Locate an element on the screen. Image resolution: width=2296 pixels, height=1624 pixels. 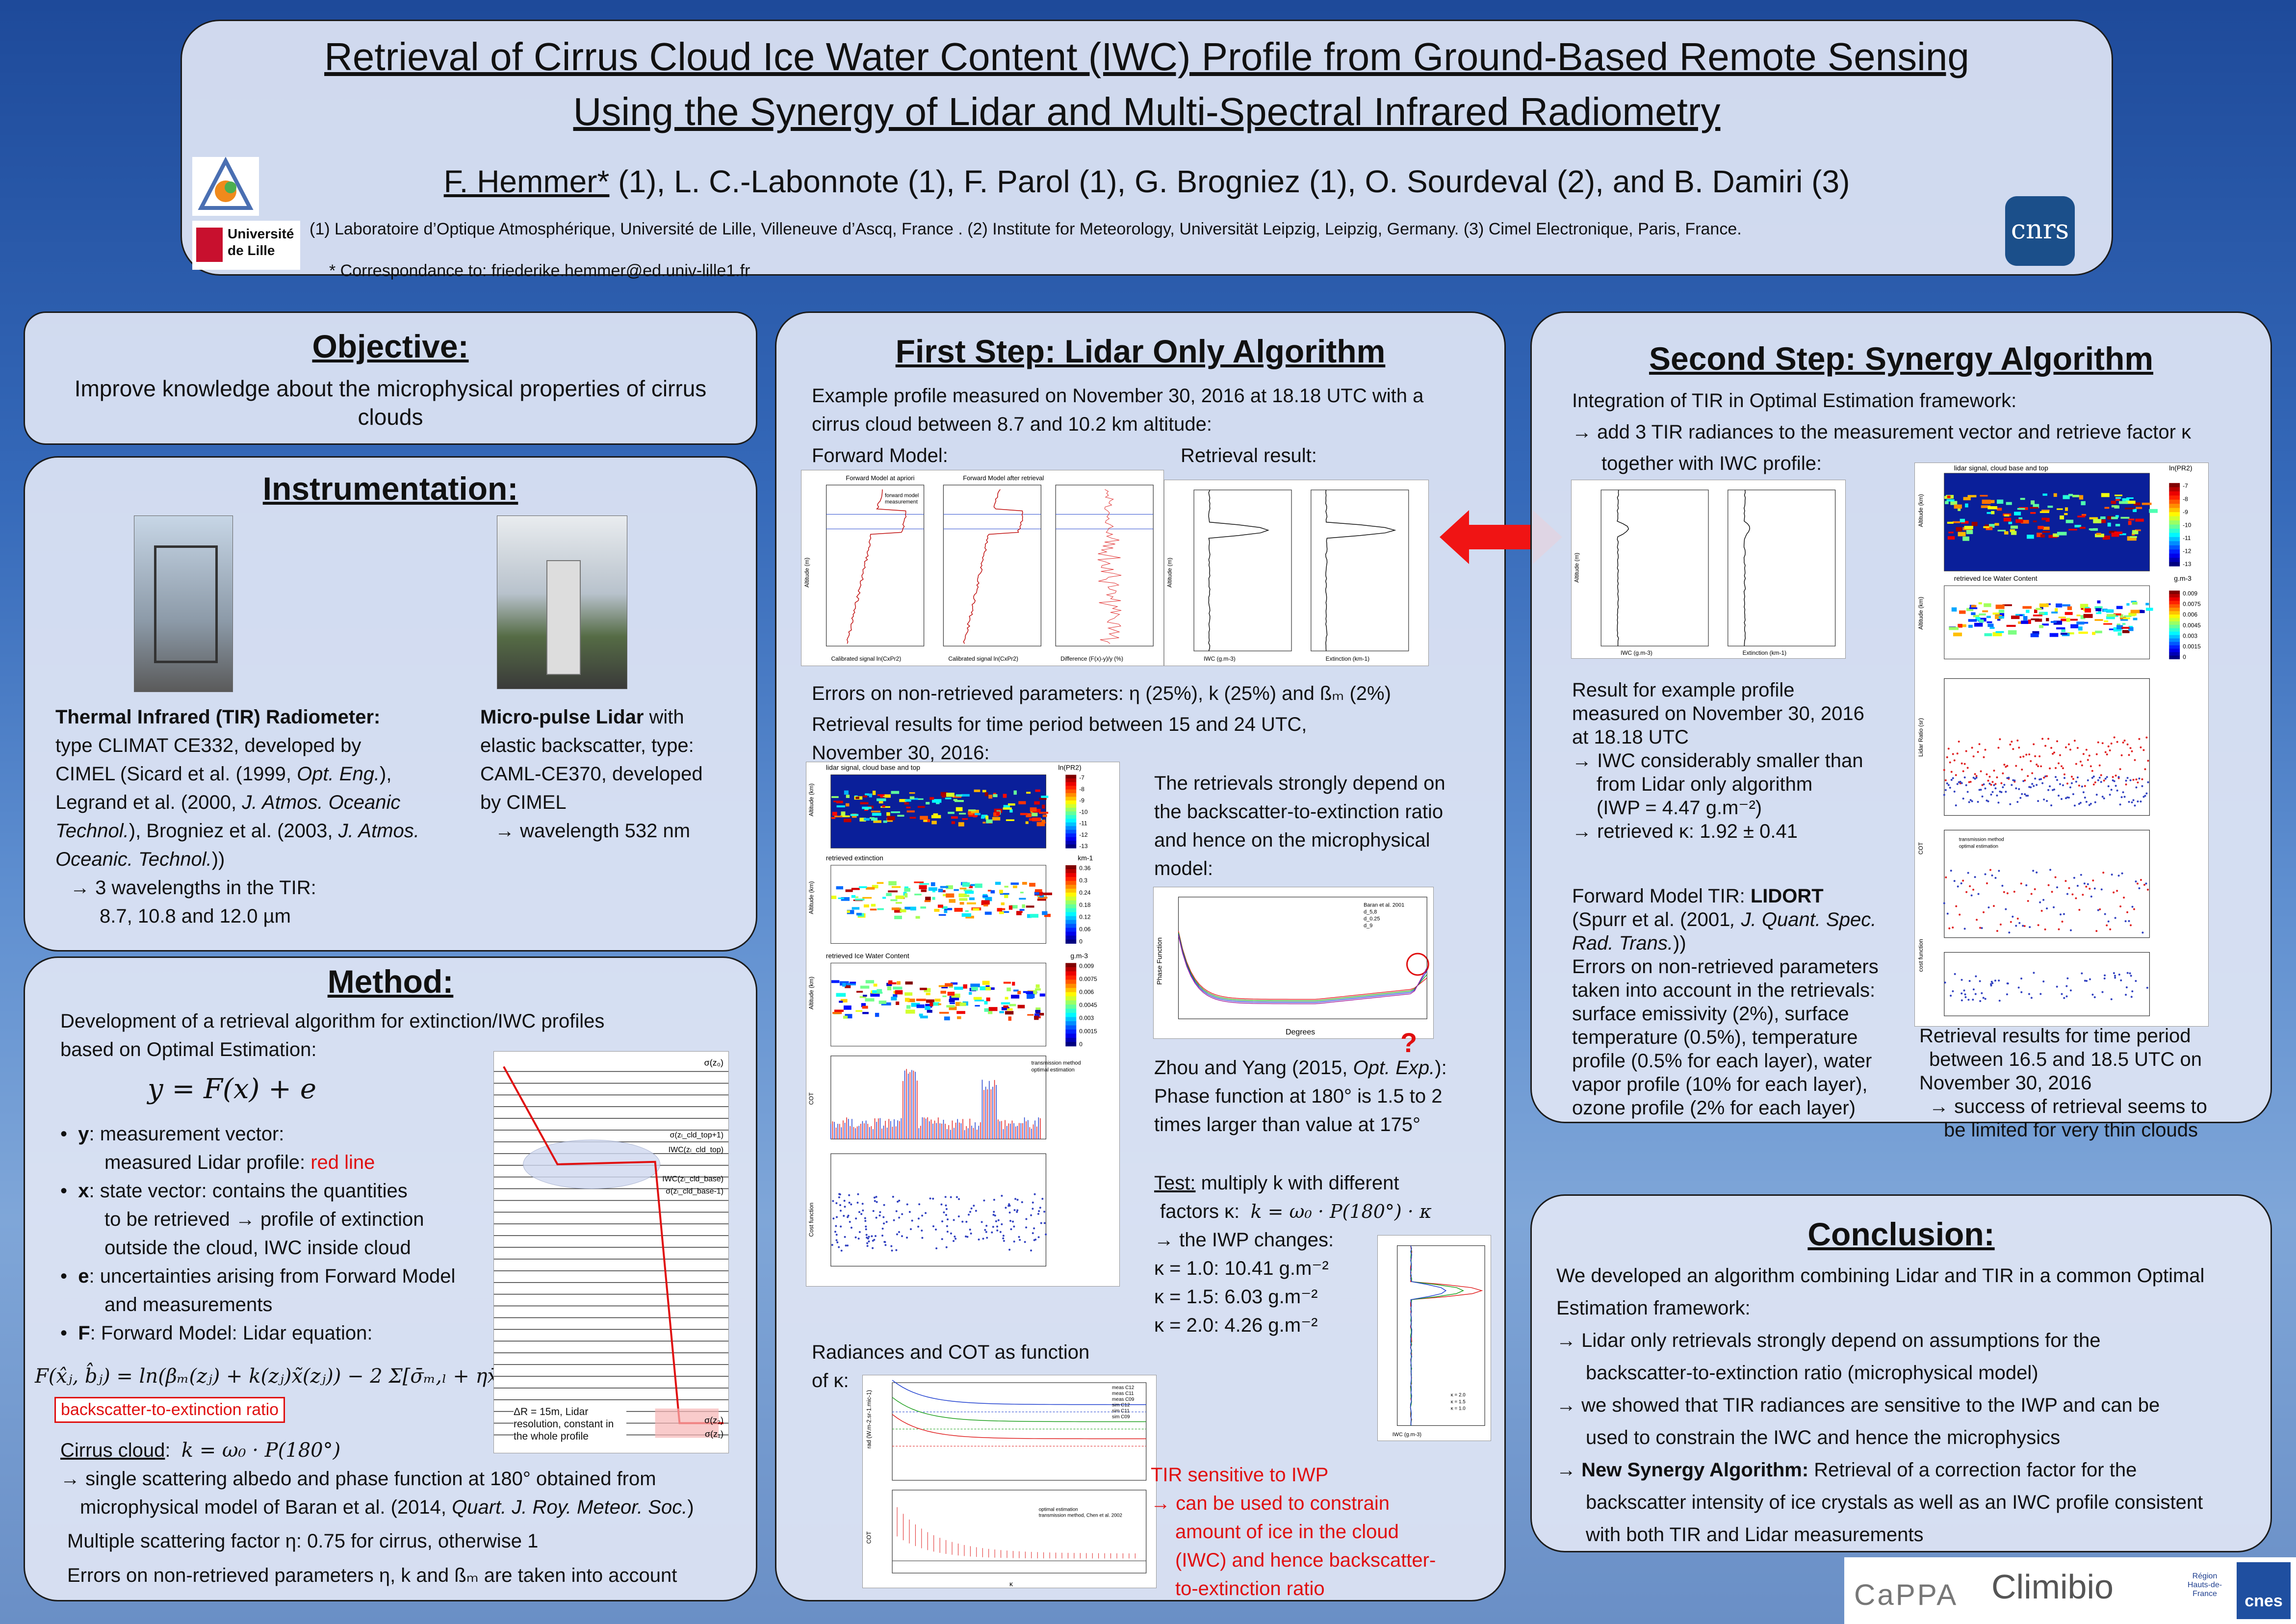
y-desc-2: measured Lidar profile: is located at coordinates (208, 1162).